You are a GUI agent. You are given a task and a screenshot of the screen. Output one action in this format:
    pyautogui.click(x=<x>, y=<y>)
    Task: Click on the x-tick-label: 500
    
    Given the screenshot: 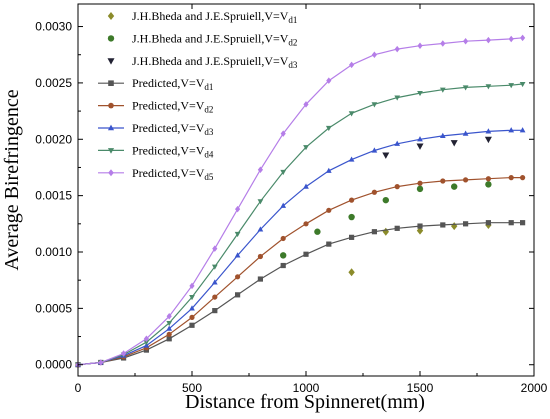 What is the action you would take?
    pyautogui.click(x=192, y=388)
    